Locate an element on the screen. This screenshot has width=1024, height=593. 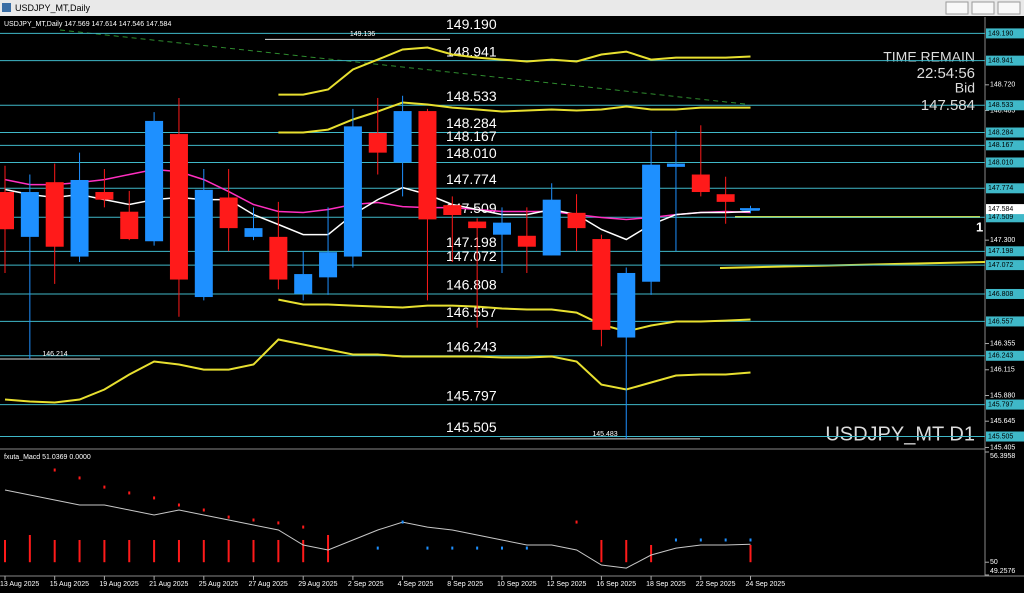
level-axis-label: 146.557 is located at coordinates (1000, 321).